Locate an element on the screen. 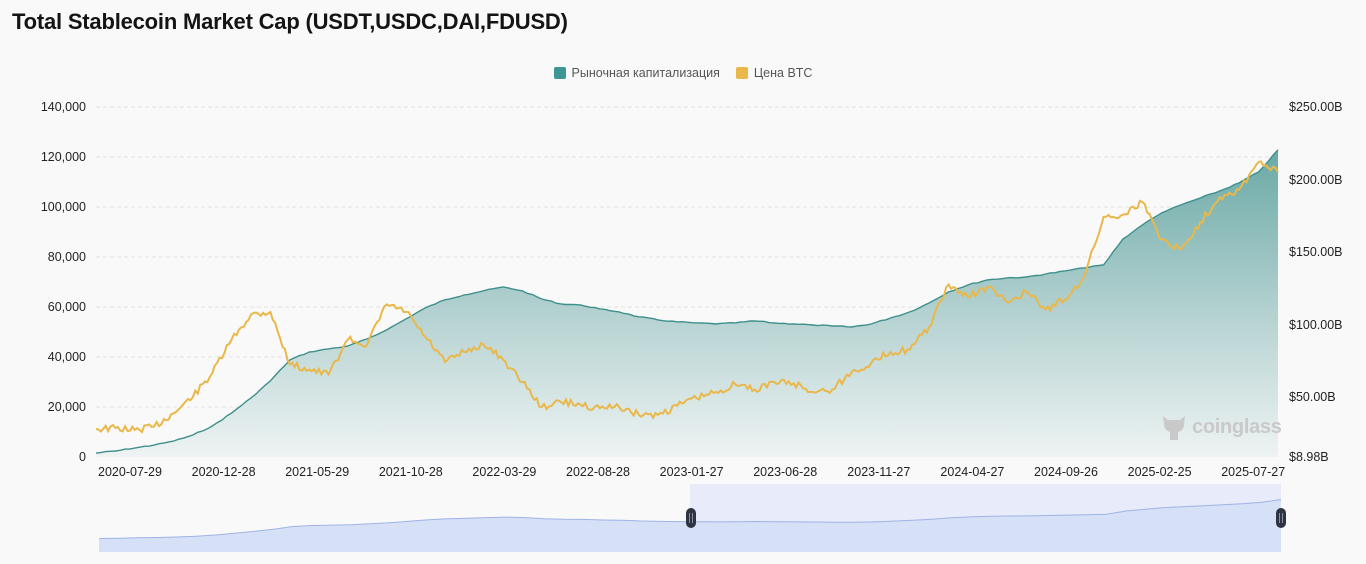  x-axis-tick-label: 2020-12-28 is located at coordinates (223, 472).